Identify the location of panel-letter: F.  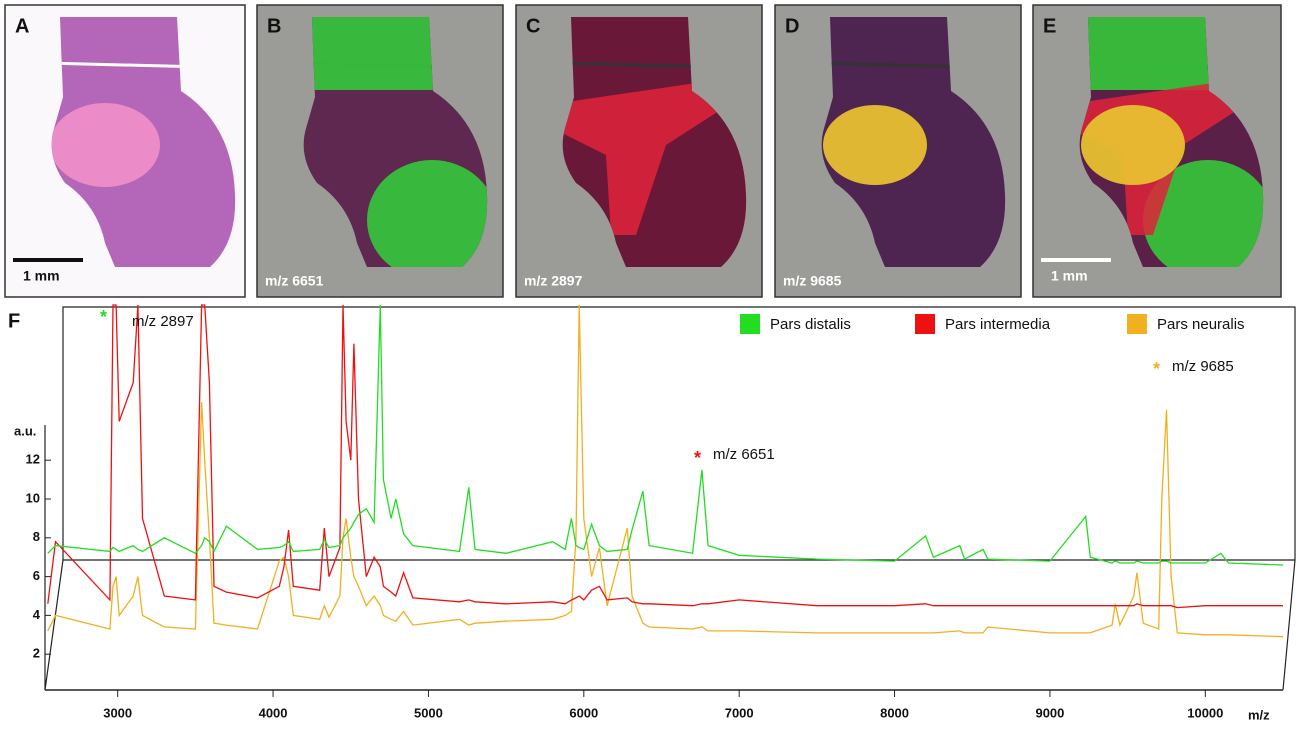
(14, 321).